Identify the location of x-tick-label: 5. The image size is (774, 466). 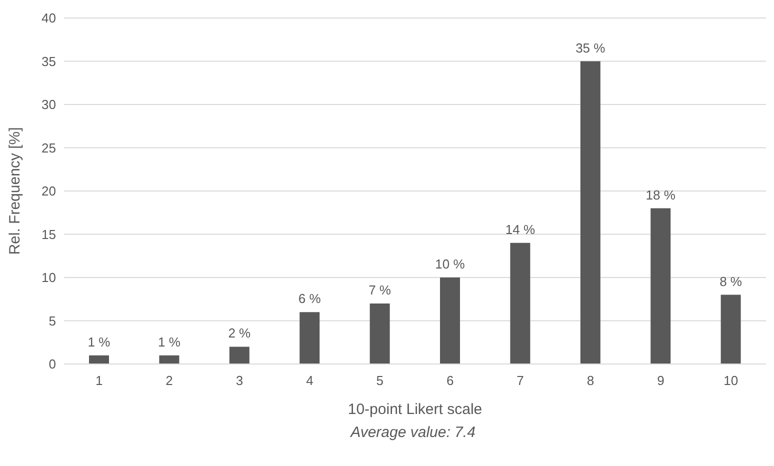
(380, 380).